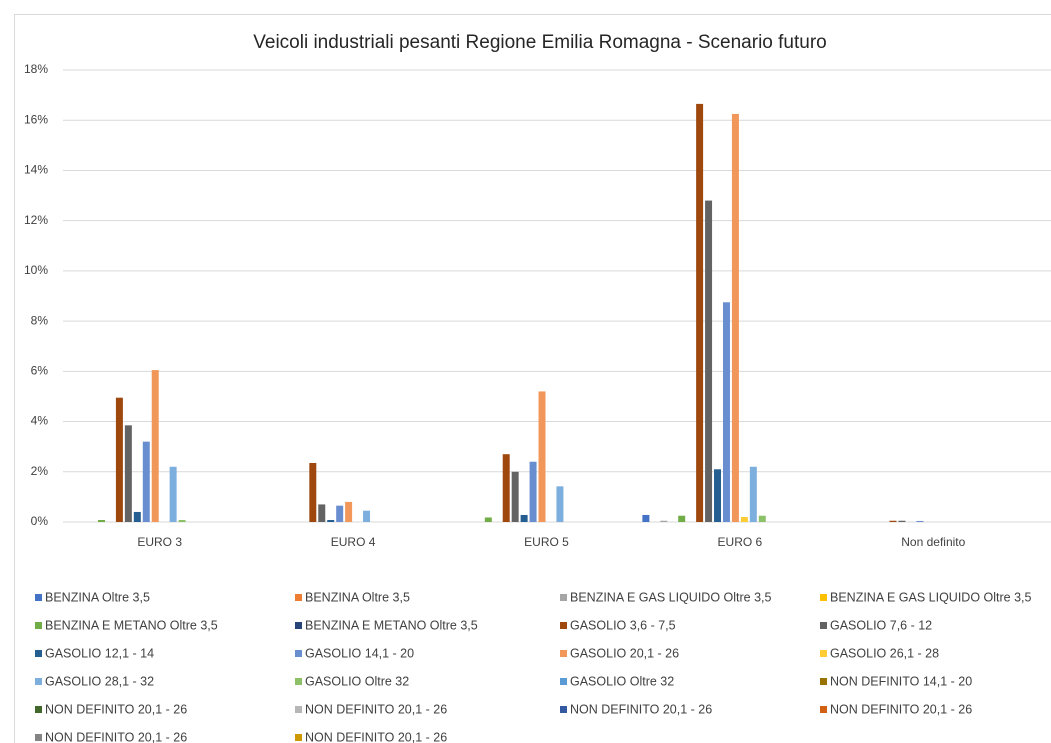  I want to click on legend-label: GASOLIO 7,6 - 12, so click(881, 625).